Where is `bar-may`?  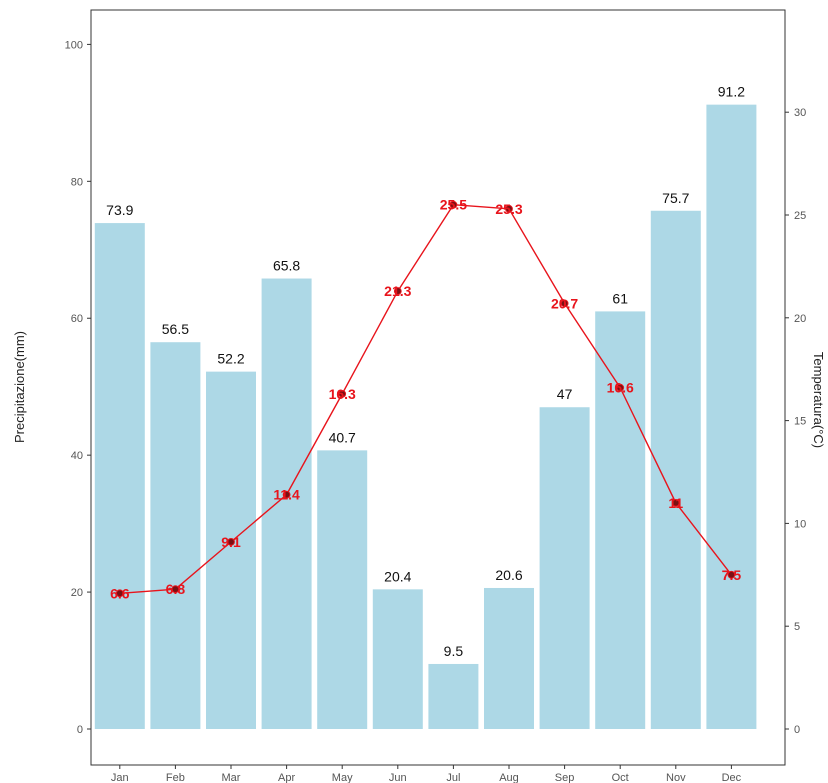 bar-may is located at coordinates (342, 589).